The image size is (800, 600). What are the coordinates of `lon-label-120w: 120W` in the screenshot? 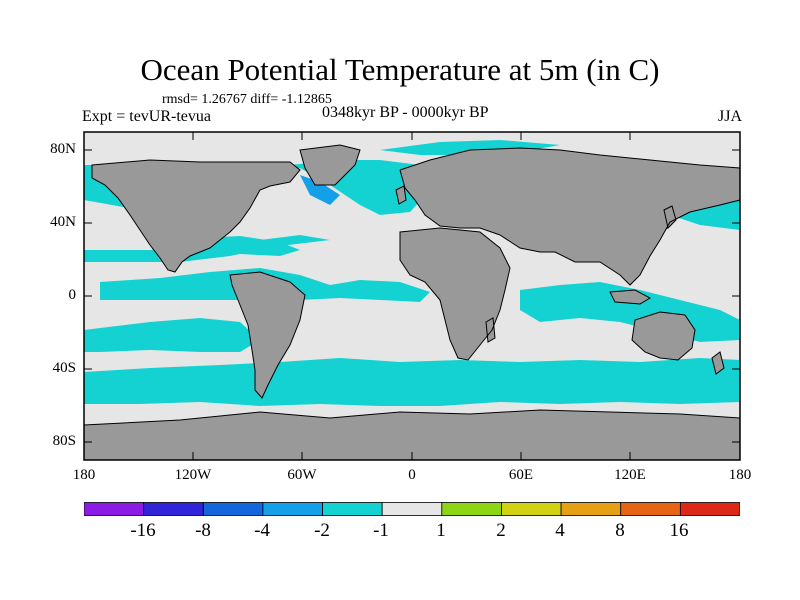 It's located at (193, 475).